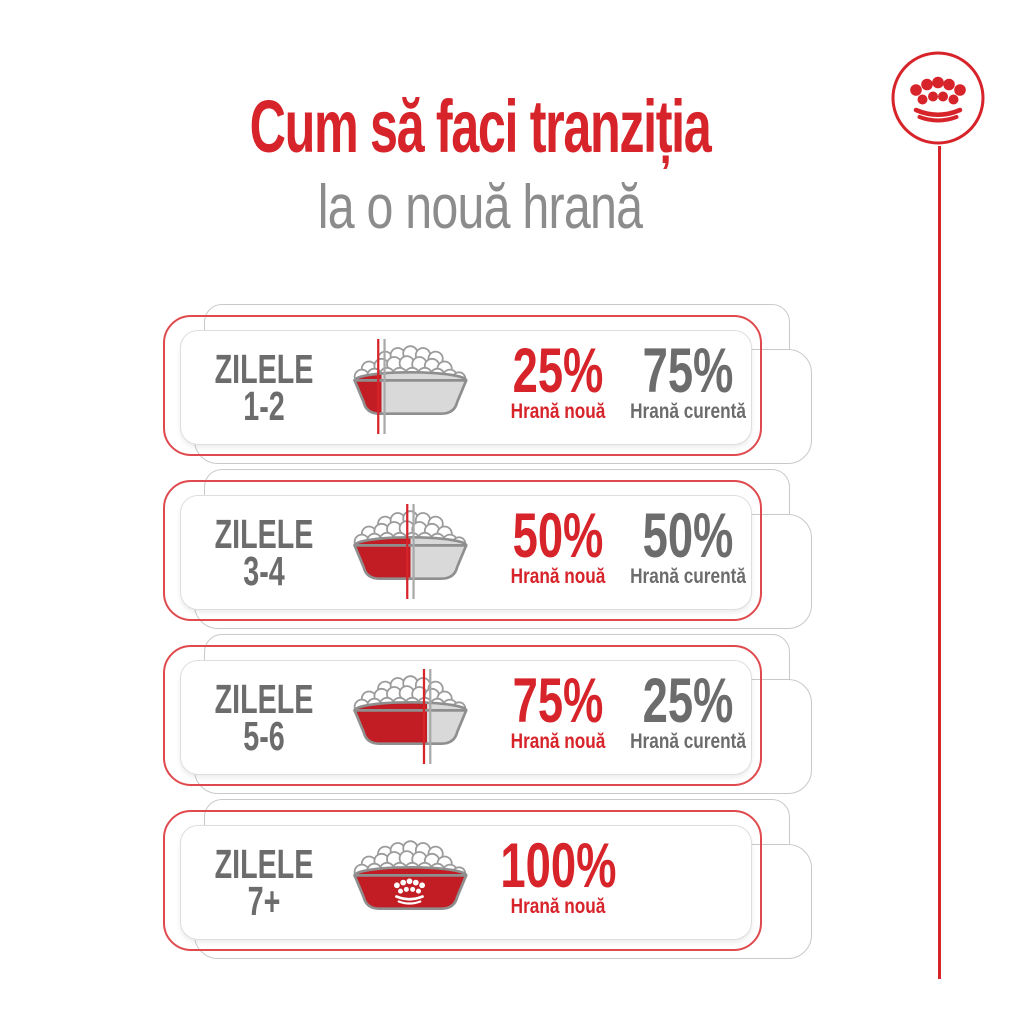 The width and height of the screenshot is (1024, 1024). I want to click on current-food-column: 75% Hrană curentă, so click(688, 377).